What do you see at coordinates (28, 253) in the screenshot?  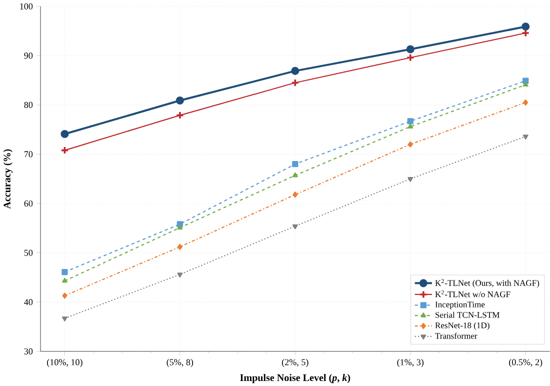 I see `y-tick-label: 50` at bounding box center [28, 253].